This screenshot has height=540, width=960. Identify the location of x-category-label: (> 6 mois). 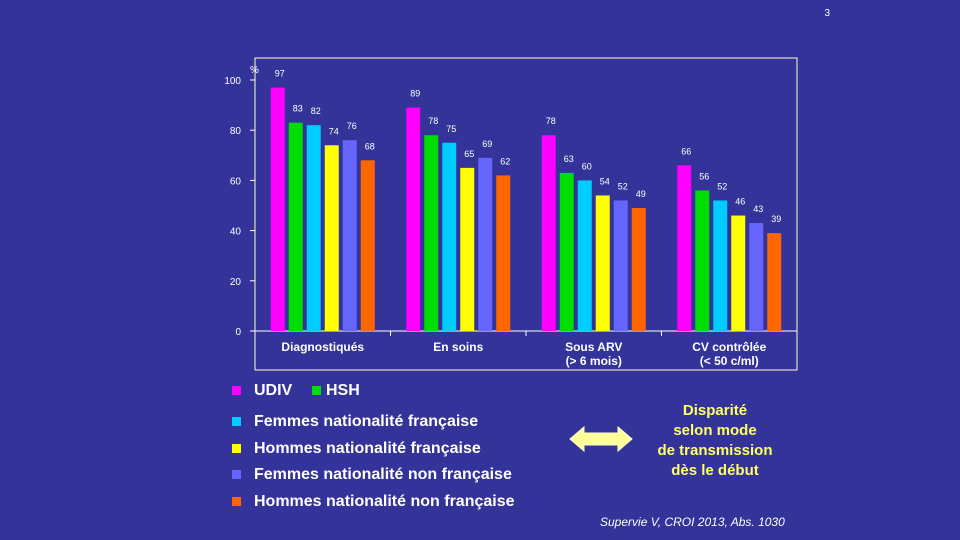
(594, 361).